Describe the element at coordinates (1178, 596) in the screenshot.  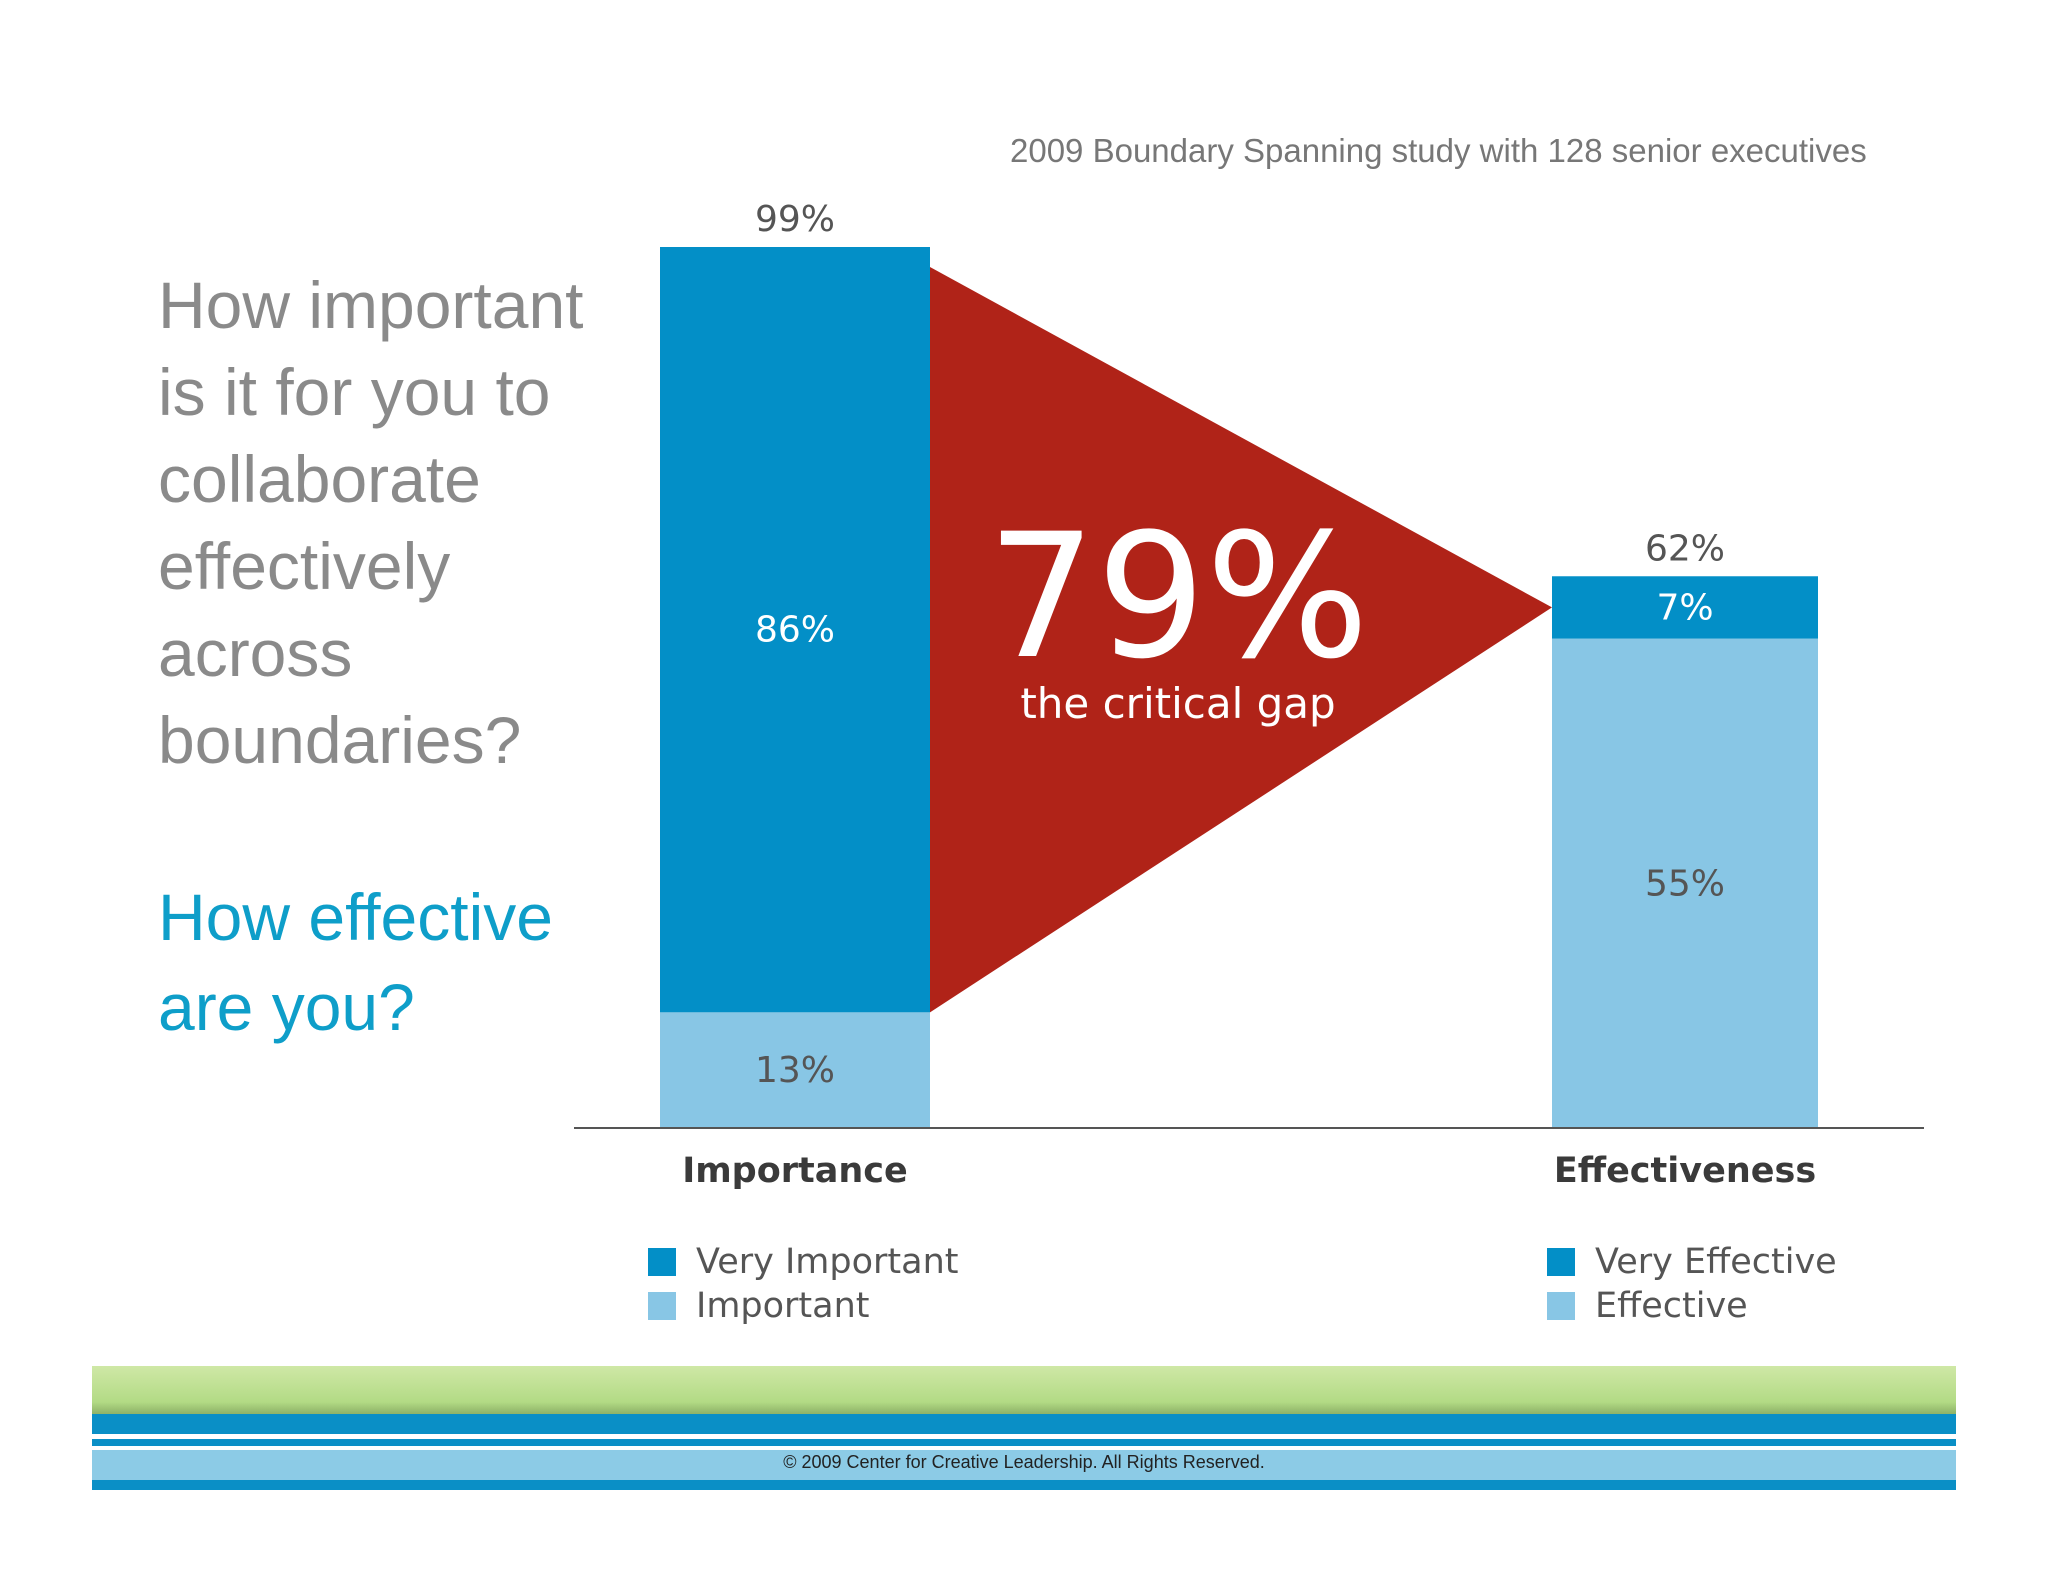
I see `gap-value-label: 79%` at that location.